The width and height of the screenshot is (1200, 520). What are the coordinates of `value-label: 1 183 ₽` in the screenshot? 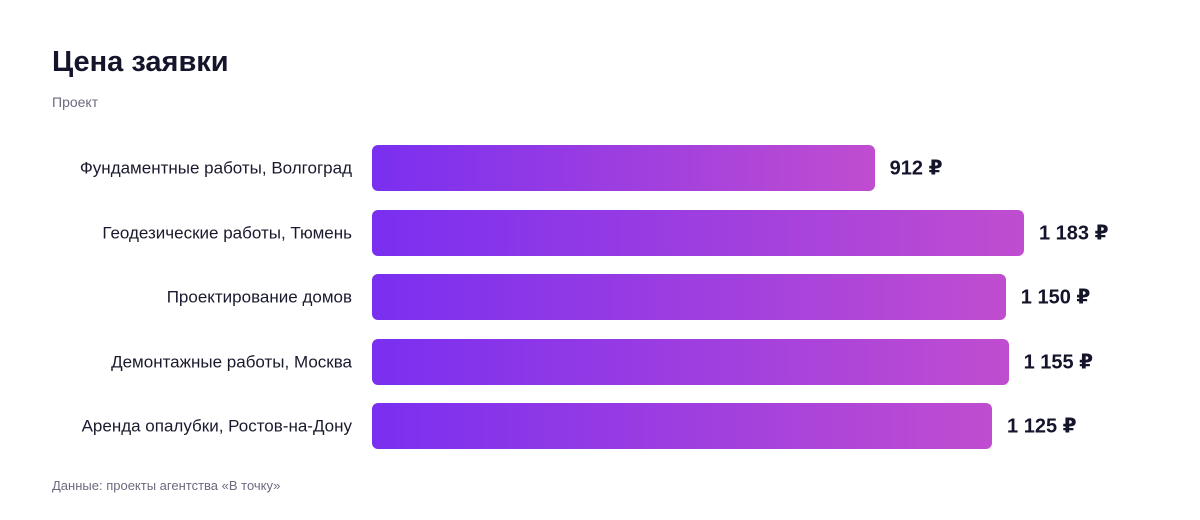 It's located at (1074, 233).